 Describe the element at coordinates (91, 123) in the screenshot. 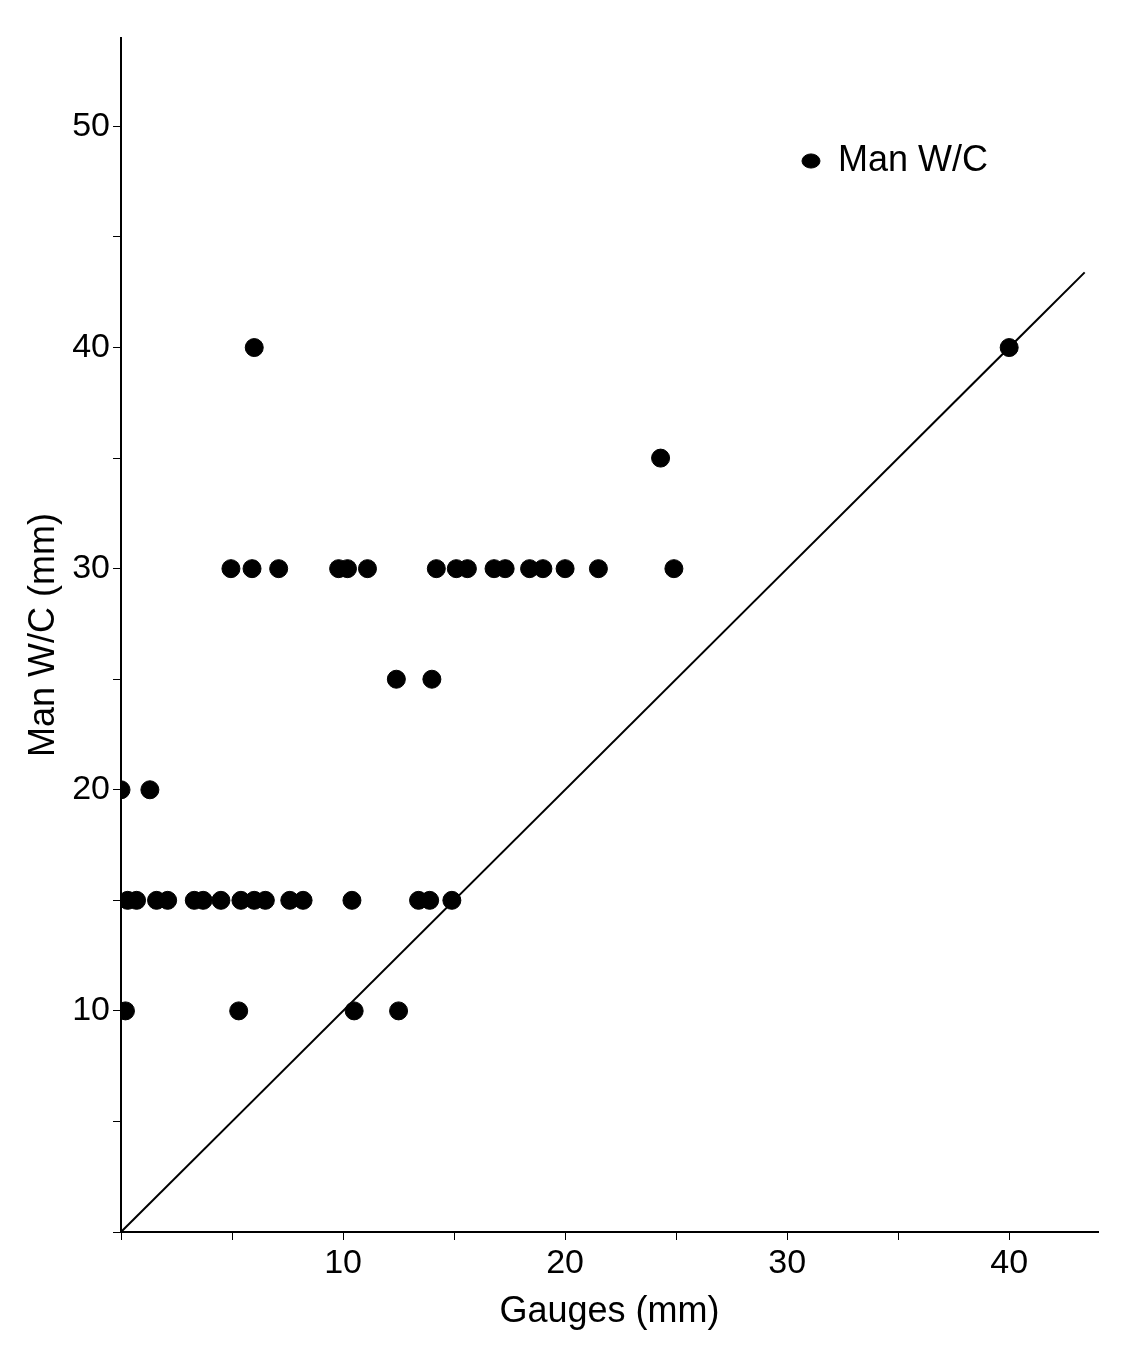

I see `y-tick-label: 50` at that location.